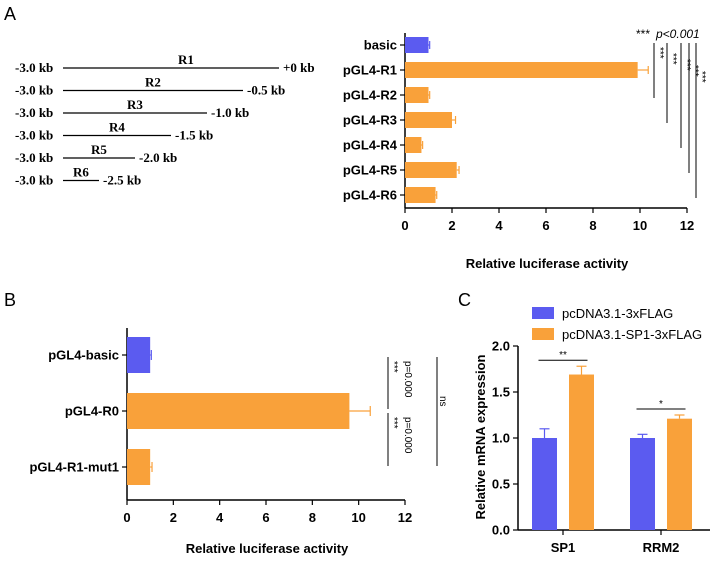  Describe the element at coordinates (370, 145) in the screenshot. I see `chart-a-category-label: pGL4-R4` at that location.